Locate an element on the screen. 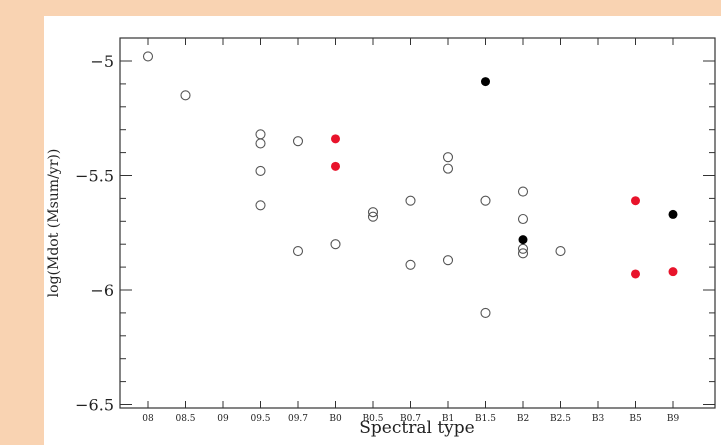  x-tick-label: B0 is located at coordinates (335, 419).